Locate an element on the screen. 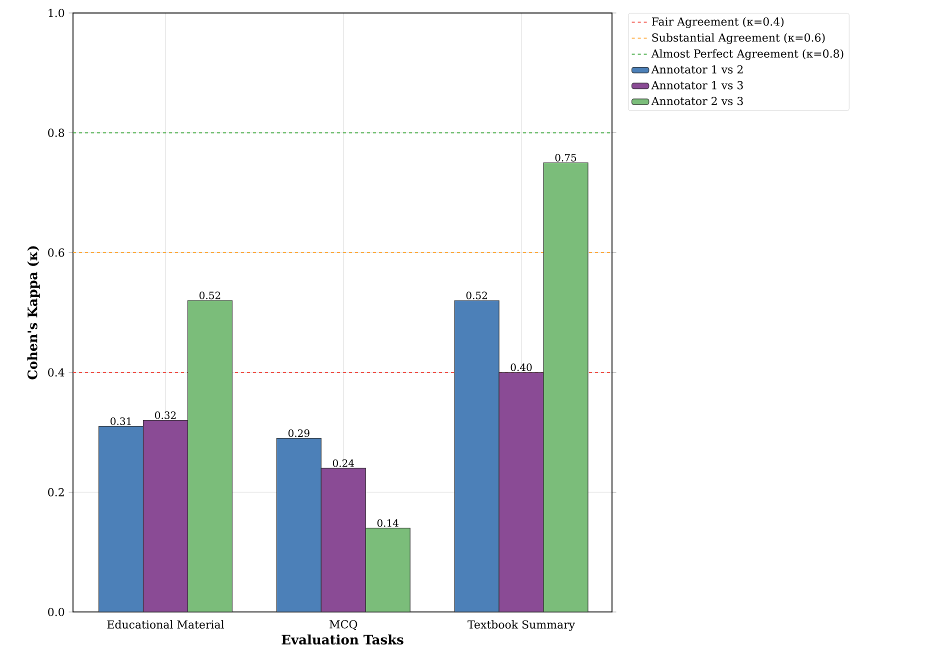 The height and width of the screenshot is (668, 951). x-tick-label: MCQ is located at coordinates (344, 625).